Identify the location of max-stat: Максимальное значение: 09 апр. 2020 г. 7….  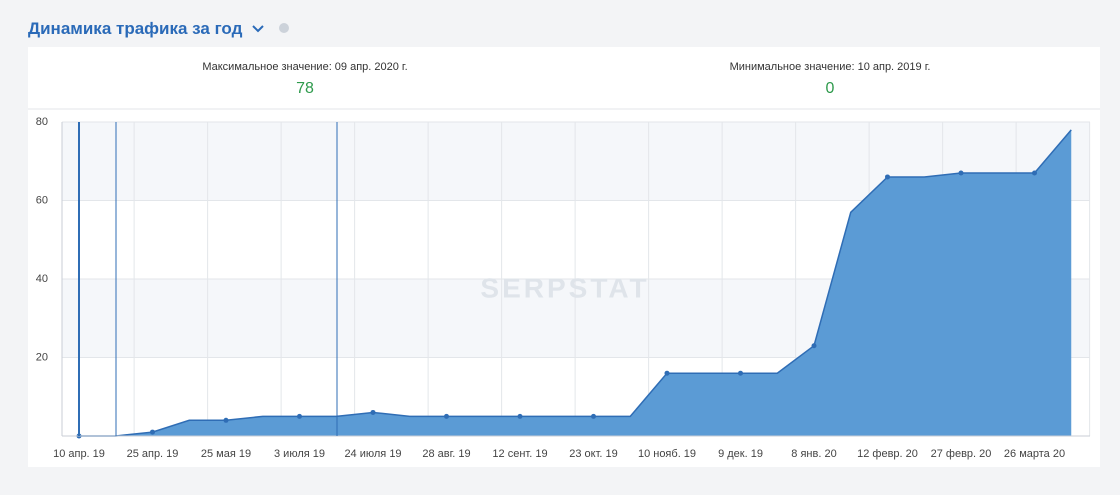
(305, 79).